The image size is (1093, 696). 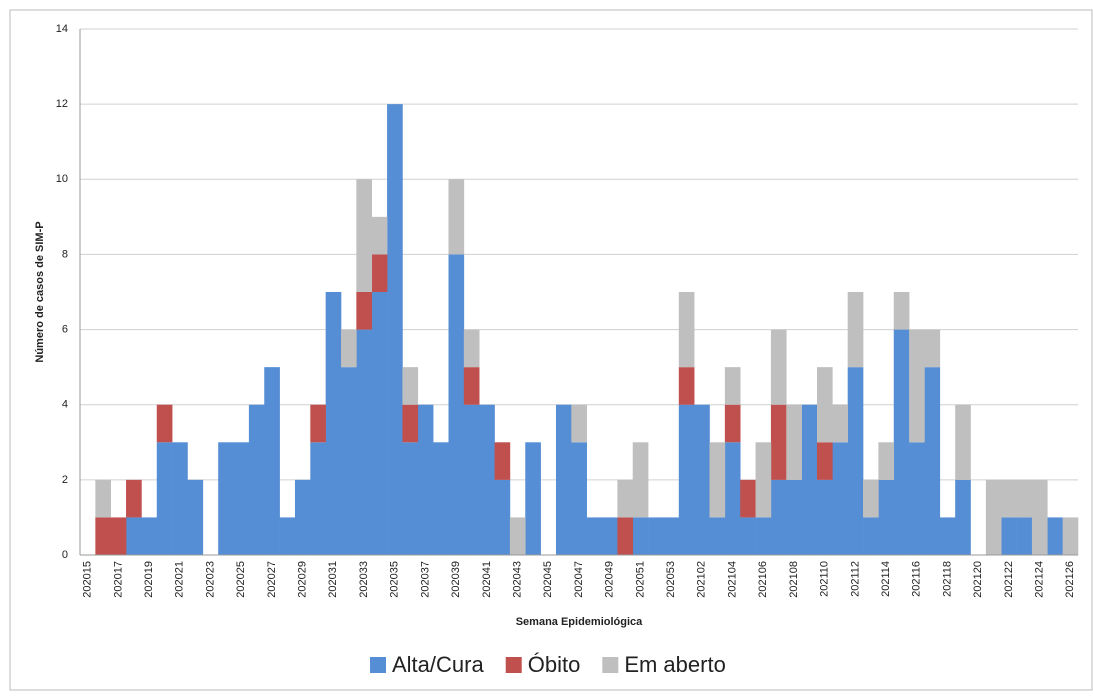 I want to click on x-tick-label: 202120, so click(x=978, y=579).